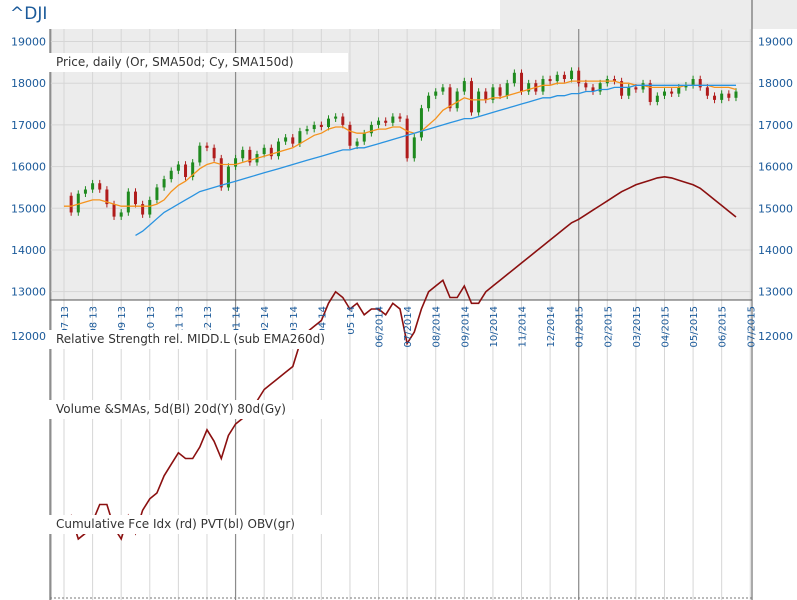  Describe the element at coordinates (723, 327) in the screenshot. I see `x-tick-label: 06/2015` at that location.